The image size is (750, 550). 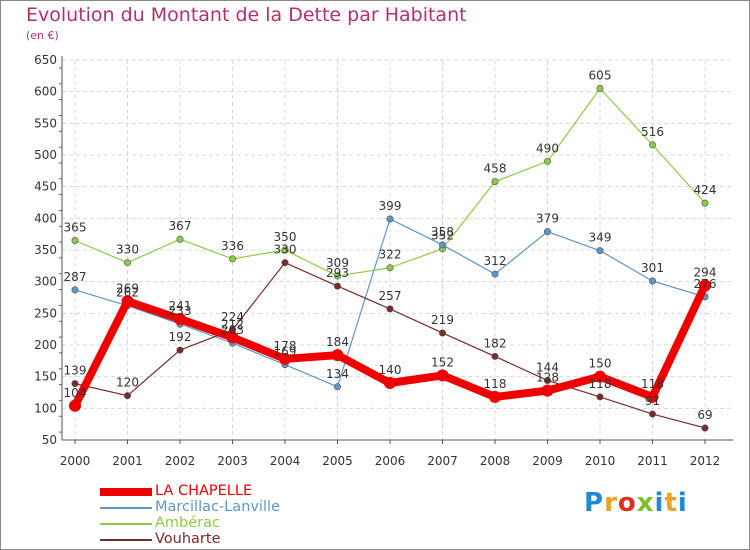 I want to click on proxiti-logo: Proxiti, so click(x=636, y=503).